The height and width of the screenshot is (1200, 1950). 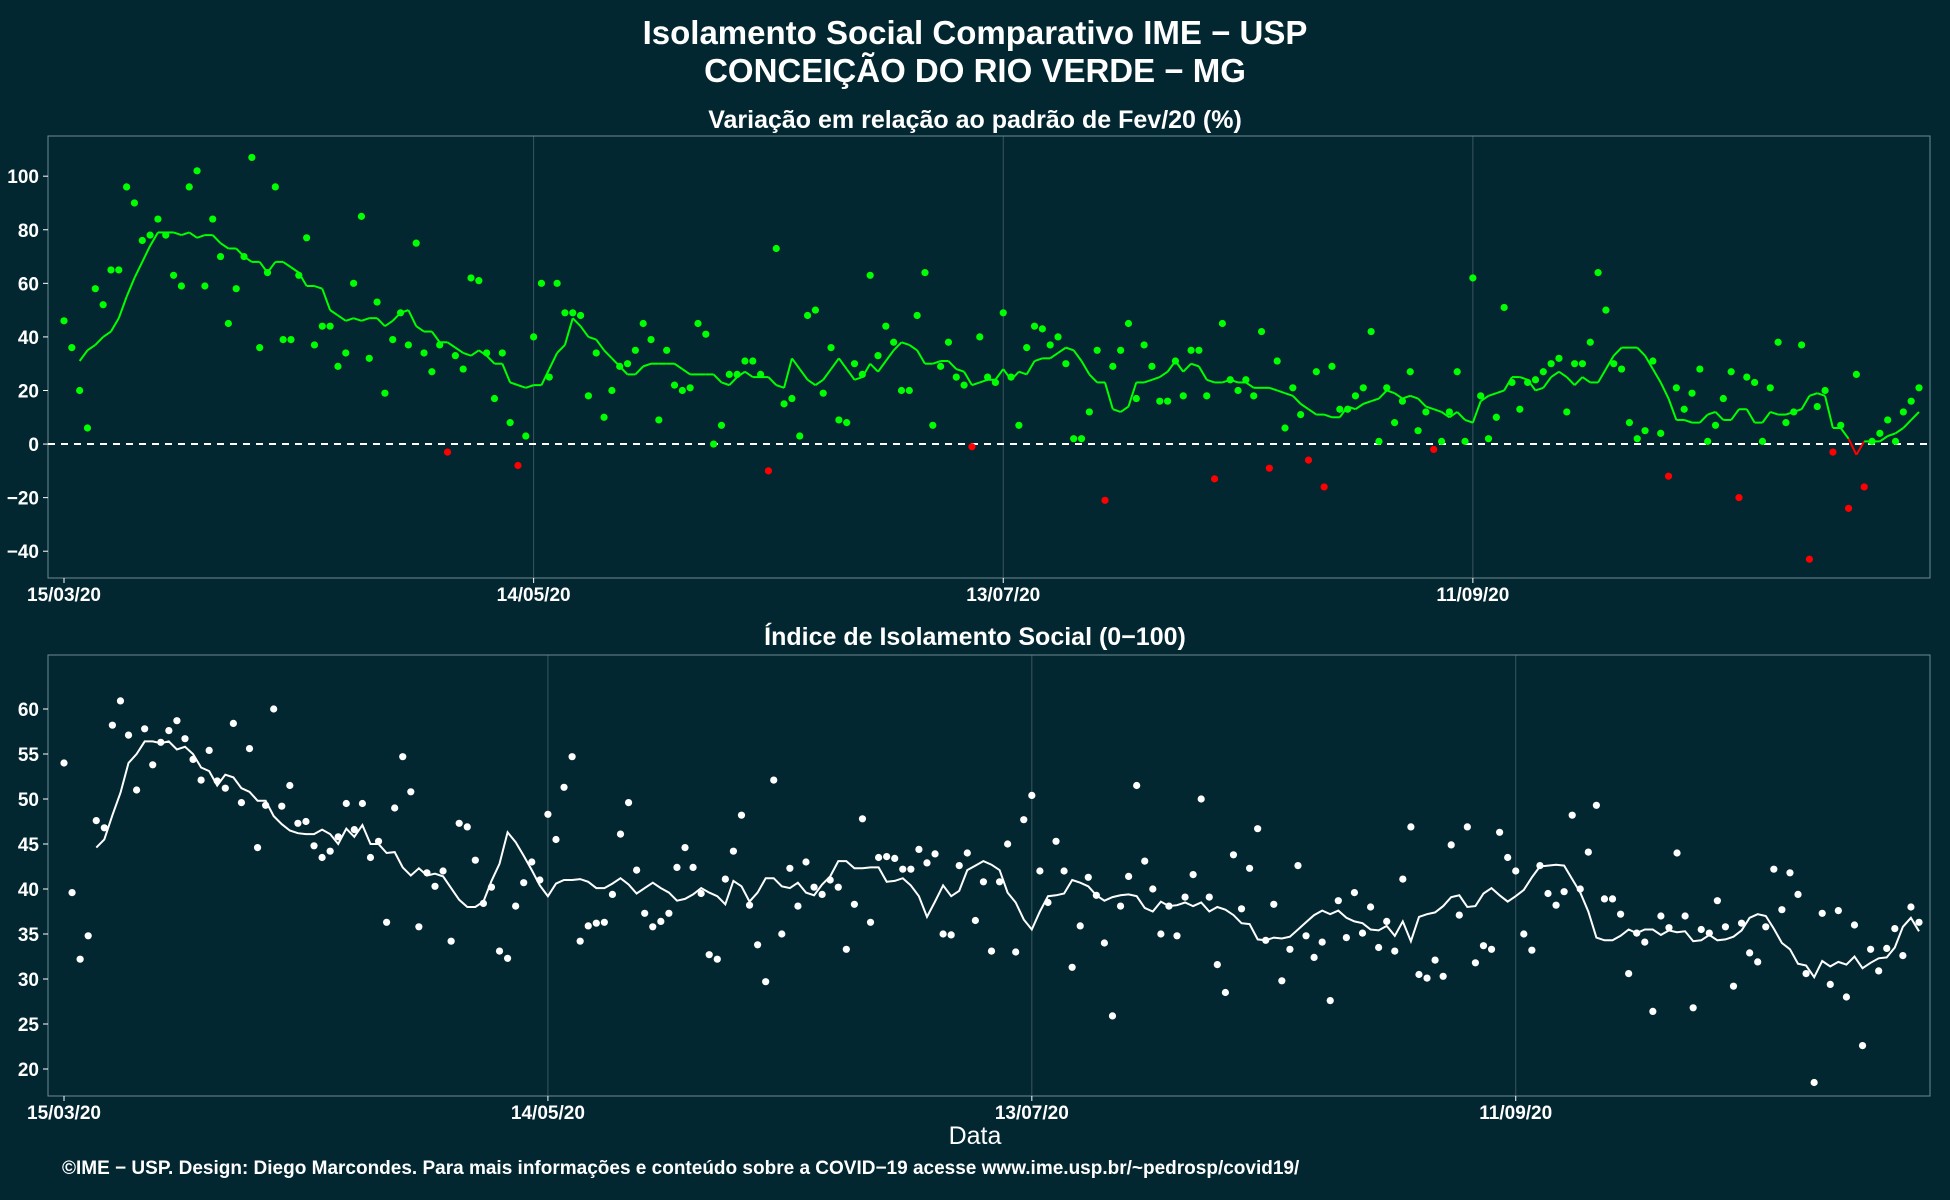 What do you see at coordinates (28, 231) in the screenshot?
I see `y-tick-label: 80` at bounding box center [28, 231].